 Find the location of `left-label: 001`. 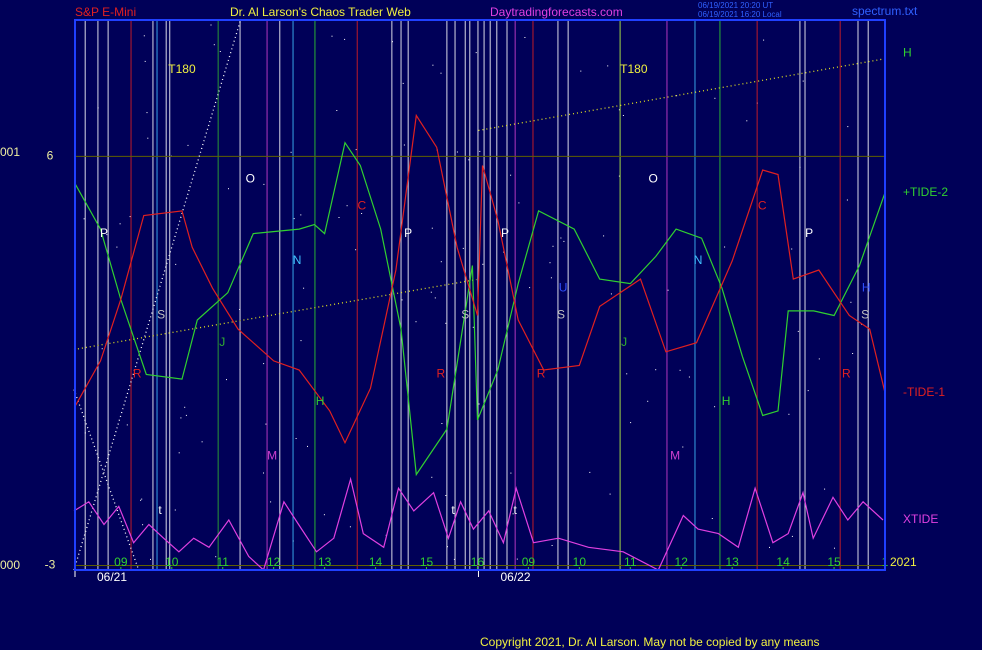

left-label: 001 is located at coordinates (10, 152).